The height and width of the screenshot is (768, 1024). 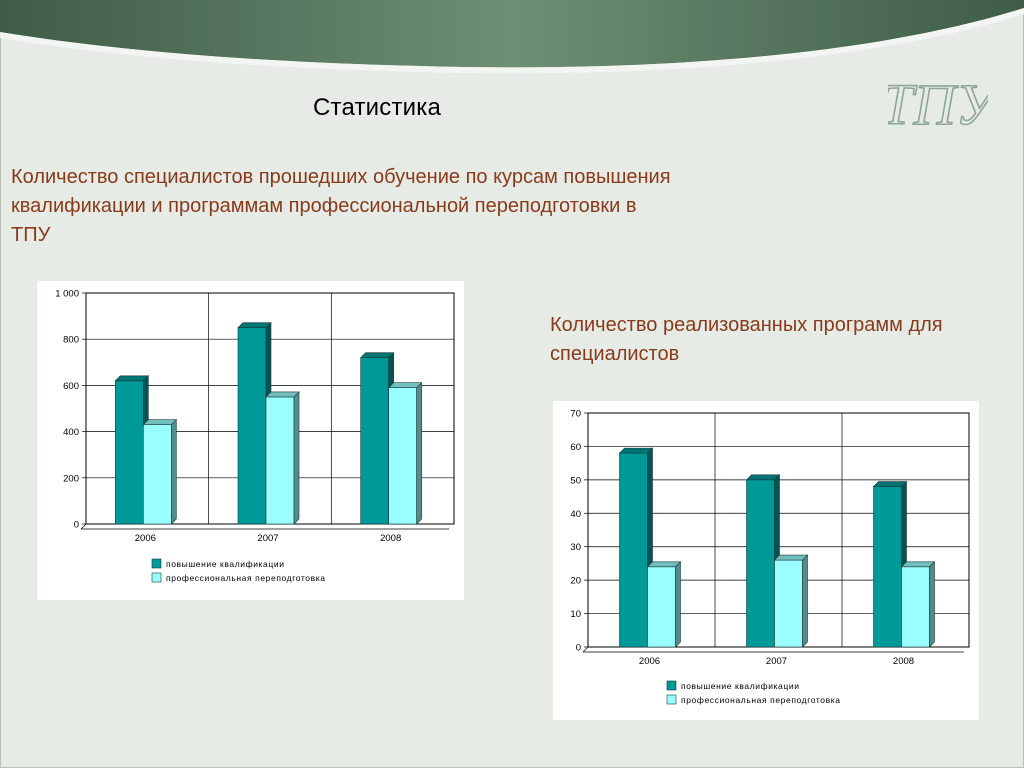 What do you see at coordinates (575, 480) in the screenshot?
I see `y-tick-label: 50` at bounding box center [575, 480].